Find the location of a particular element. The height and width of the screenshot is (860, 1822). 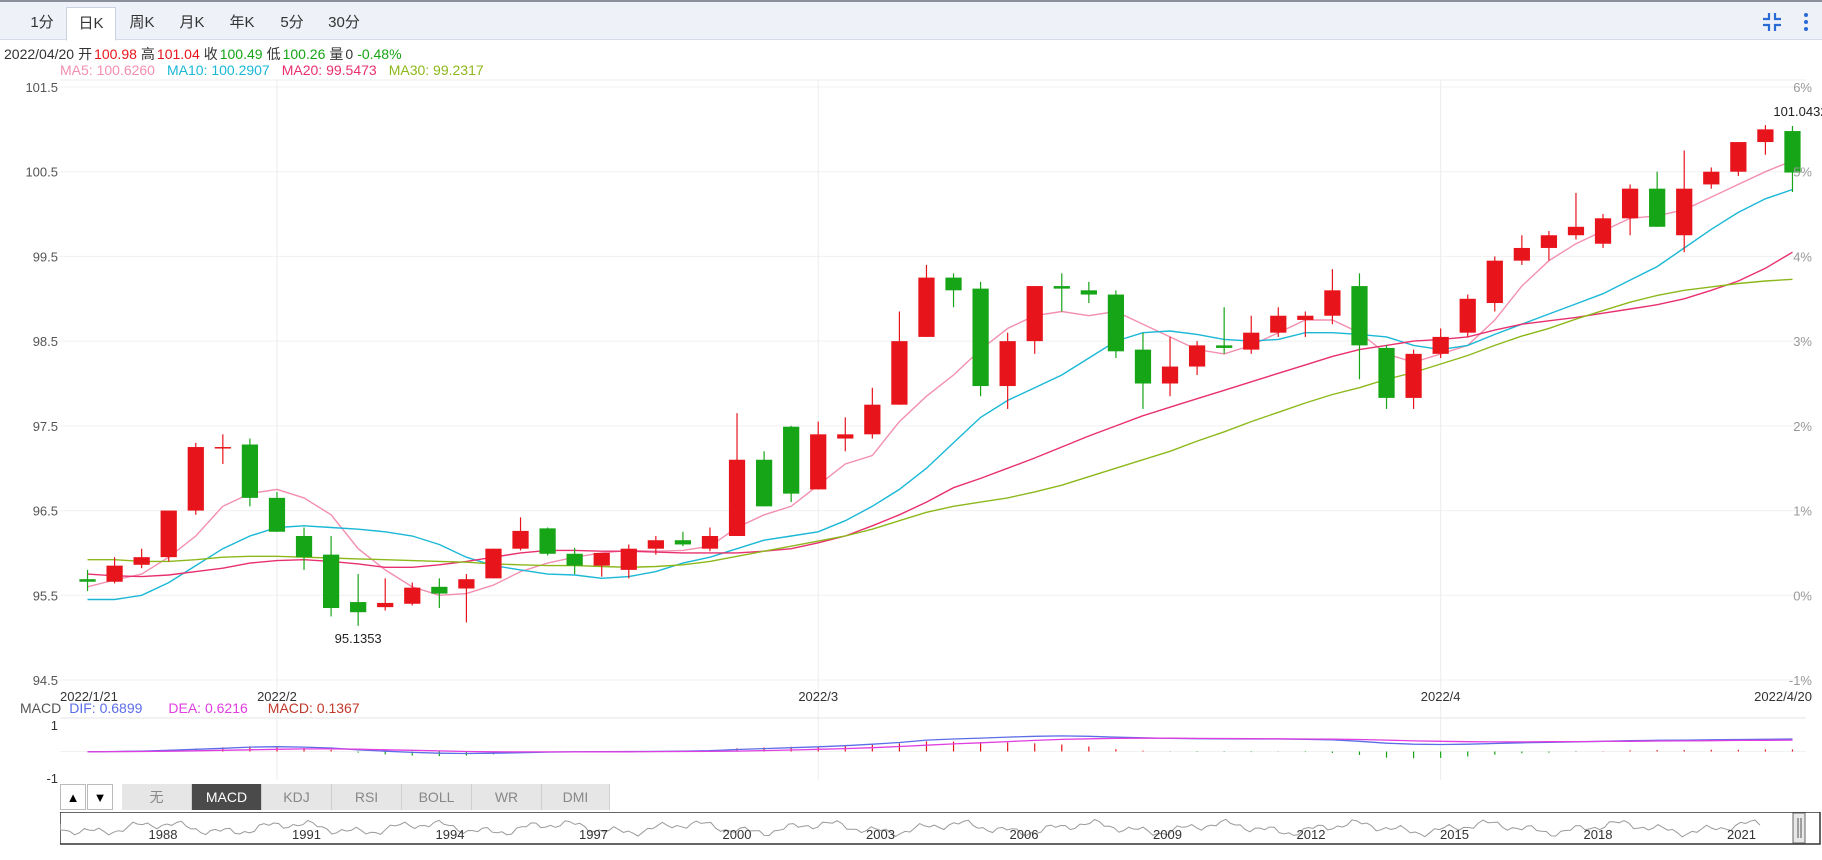

navigator-year-label: 2012 is located at coordinates (1311, 834).